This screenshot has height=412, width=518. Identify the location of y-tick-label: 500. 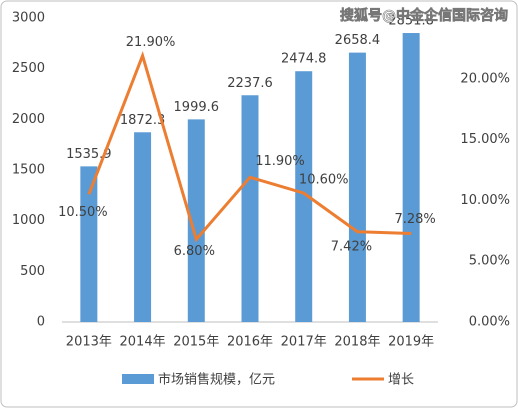
(32, 271).